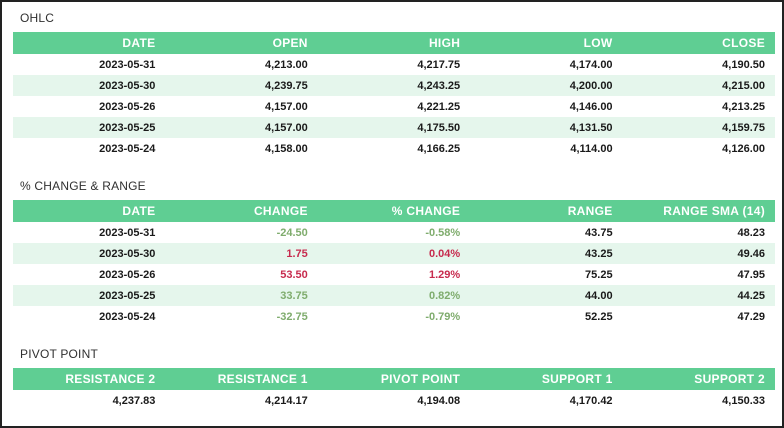 This screenshot has width=784, height=428. I want to click on ohlc-section-title: OHLC, so click(37, 18).